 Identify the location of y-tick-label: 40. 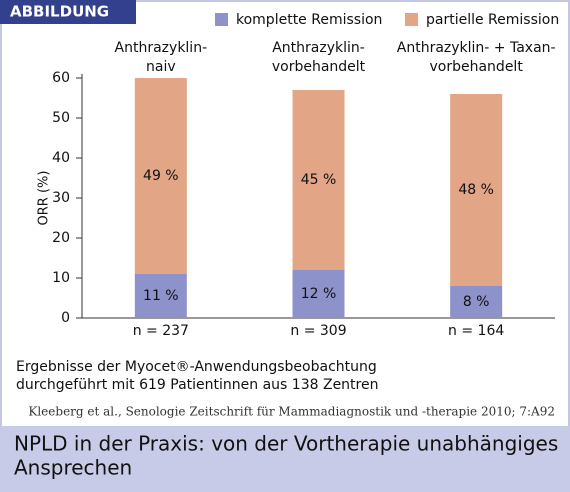
(61, 158).